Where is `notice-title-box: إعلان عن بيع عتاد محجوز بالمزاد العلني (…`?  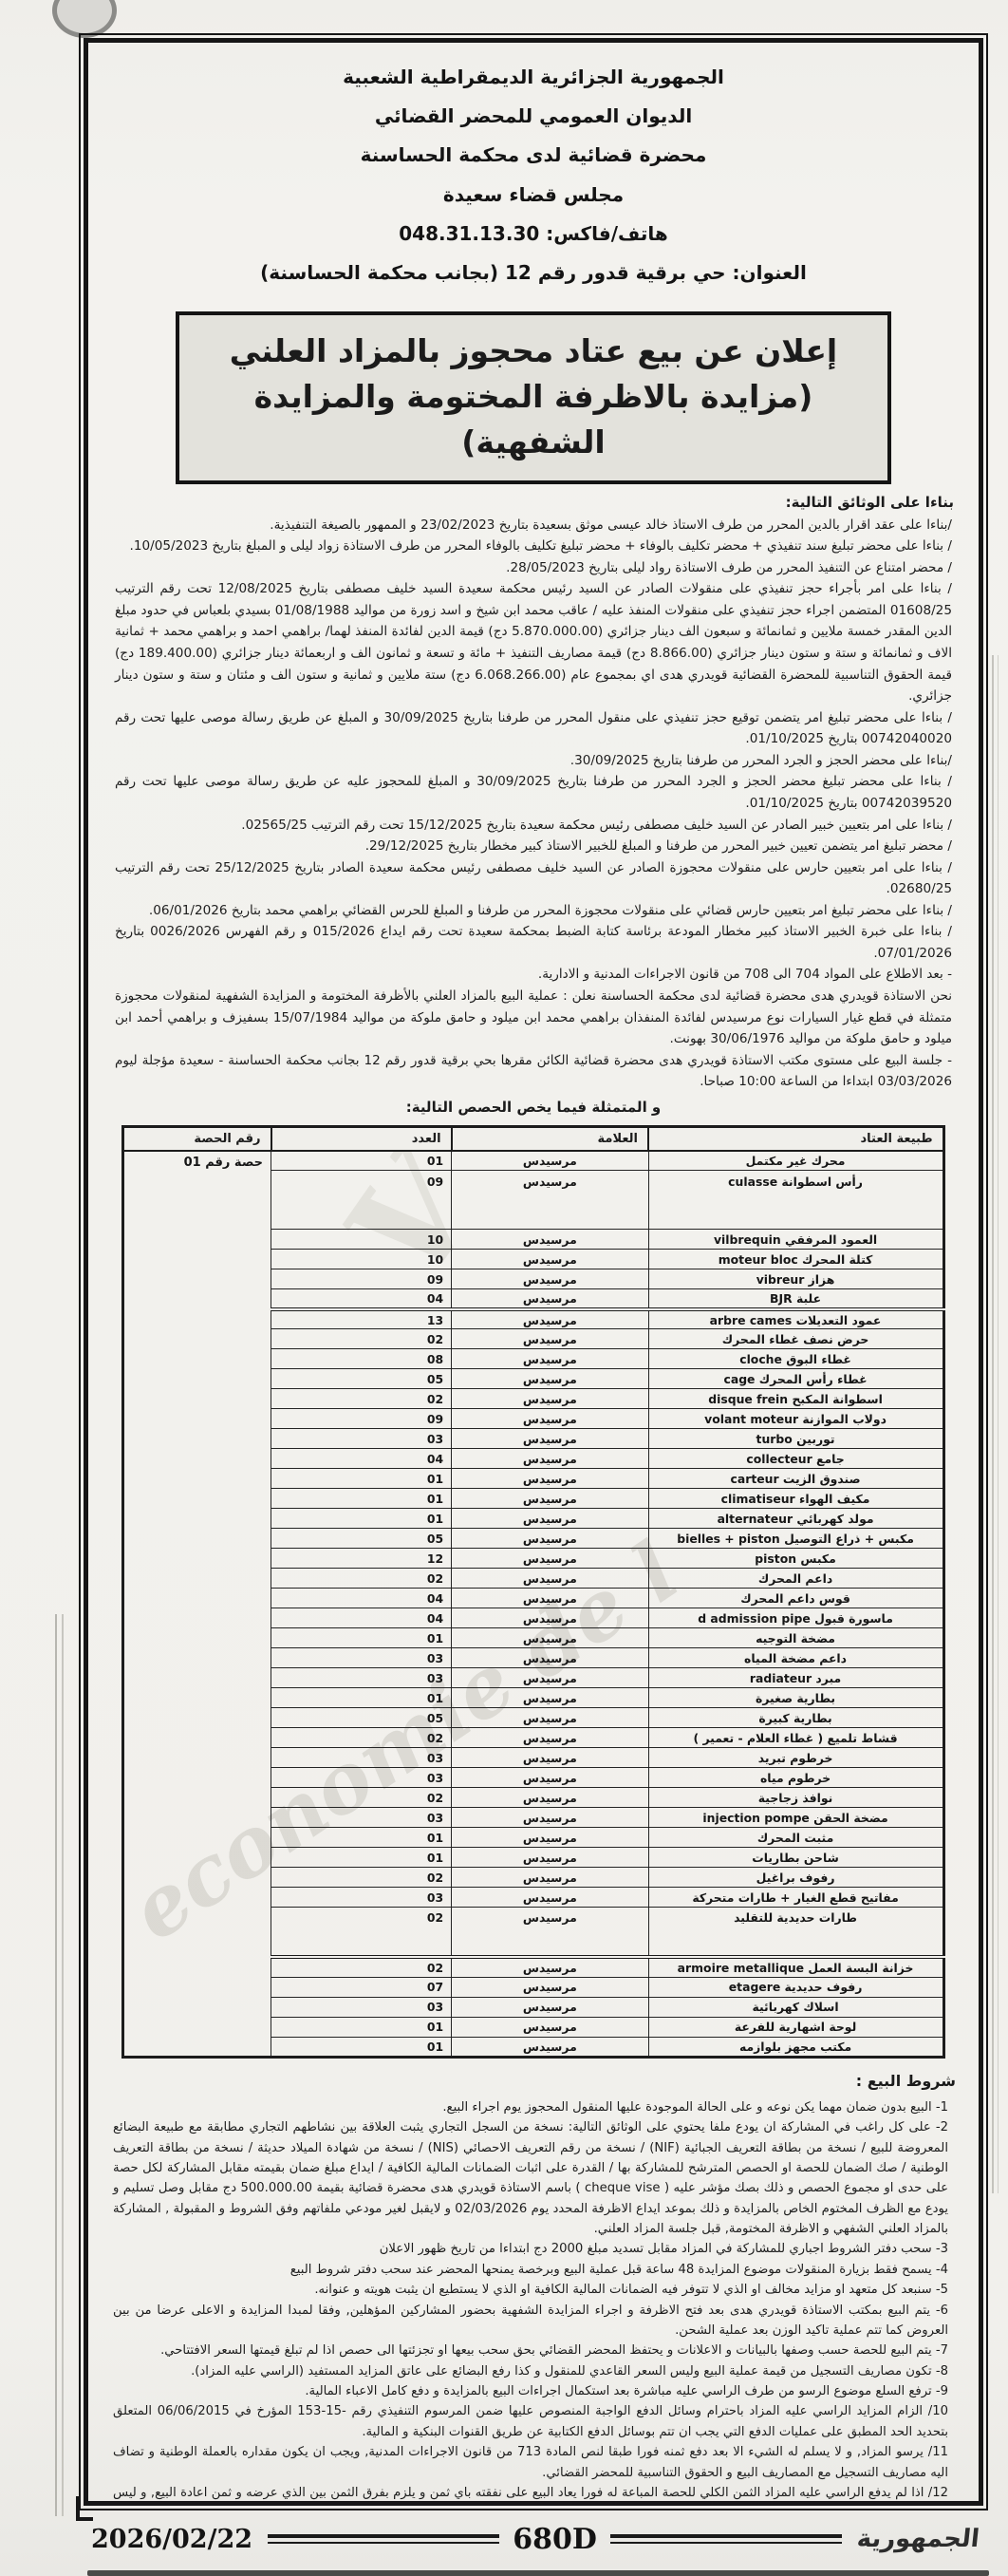
notice-title-box: إعلان عن بيع عتاد محجوز بالمزاد العلني (… is located at coordinates (533, 397).